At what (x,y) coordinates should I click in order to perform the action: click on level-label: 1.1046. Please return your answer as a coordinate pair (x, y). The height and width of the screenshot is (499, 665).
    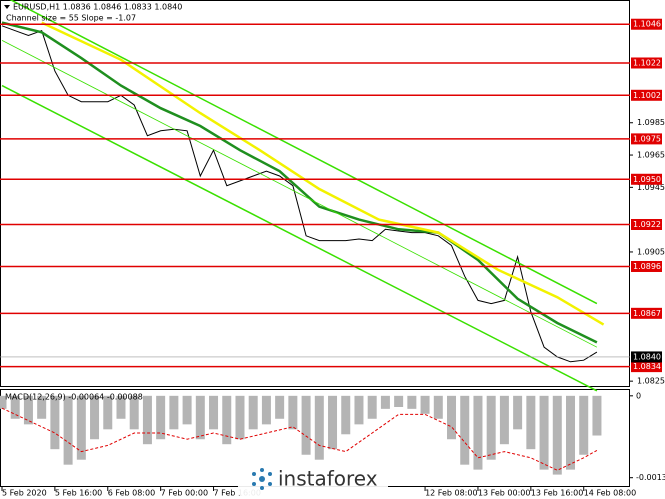
    Looking at the image, I should click on (647, 24).